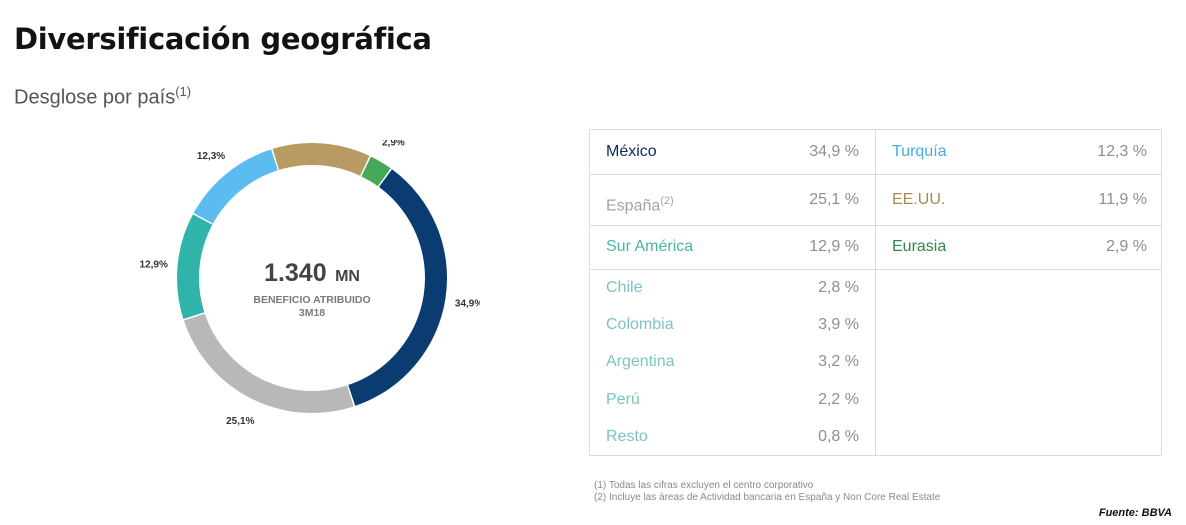  What do you see at coordinates (1126, 246) in the screenshot?
I see `country-value-eurasia: 2,9 %` at bounding box center [1126, 246].